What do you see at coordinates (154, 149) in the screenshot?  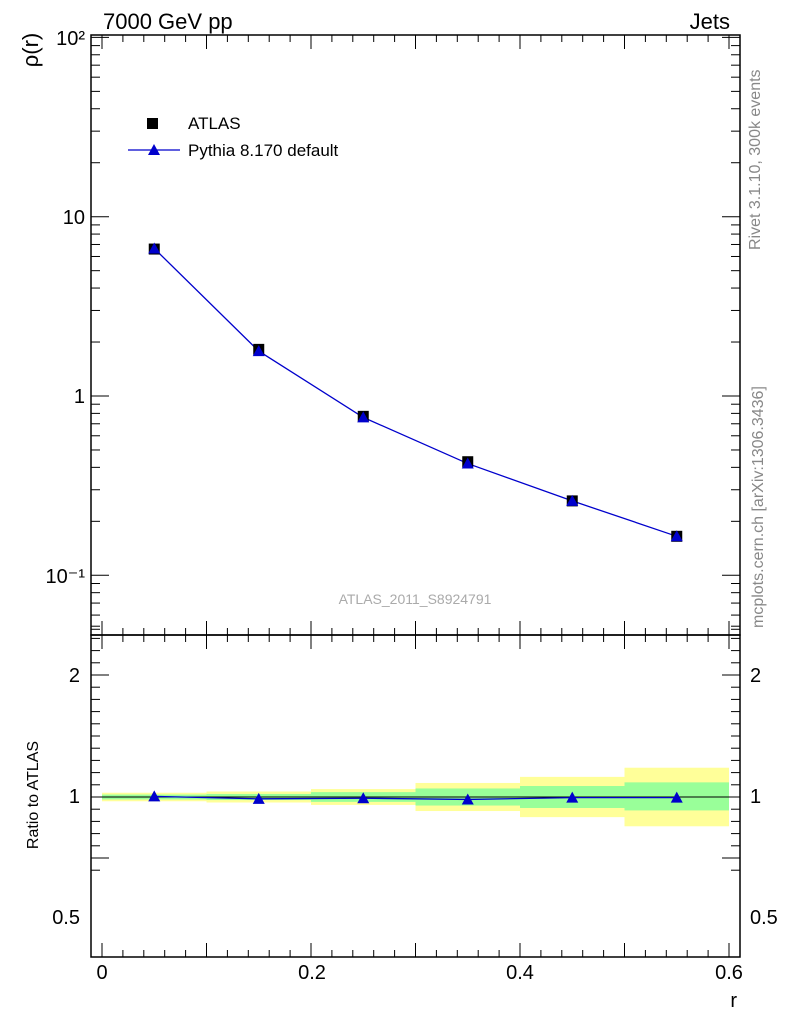 I see `legend-pythia-marker` at bounding box center [154, 149].